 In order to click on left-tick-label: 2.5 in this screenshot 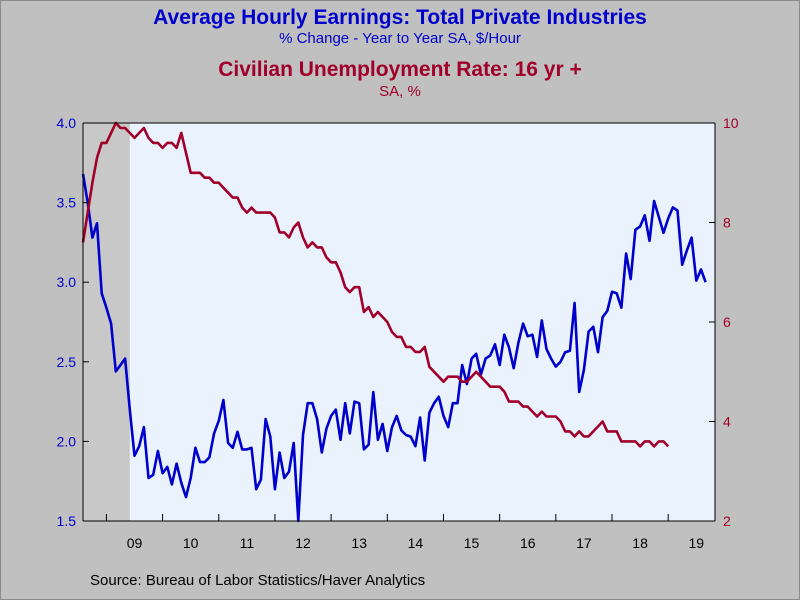, I will do `click(67, 362)`.